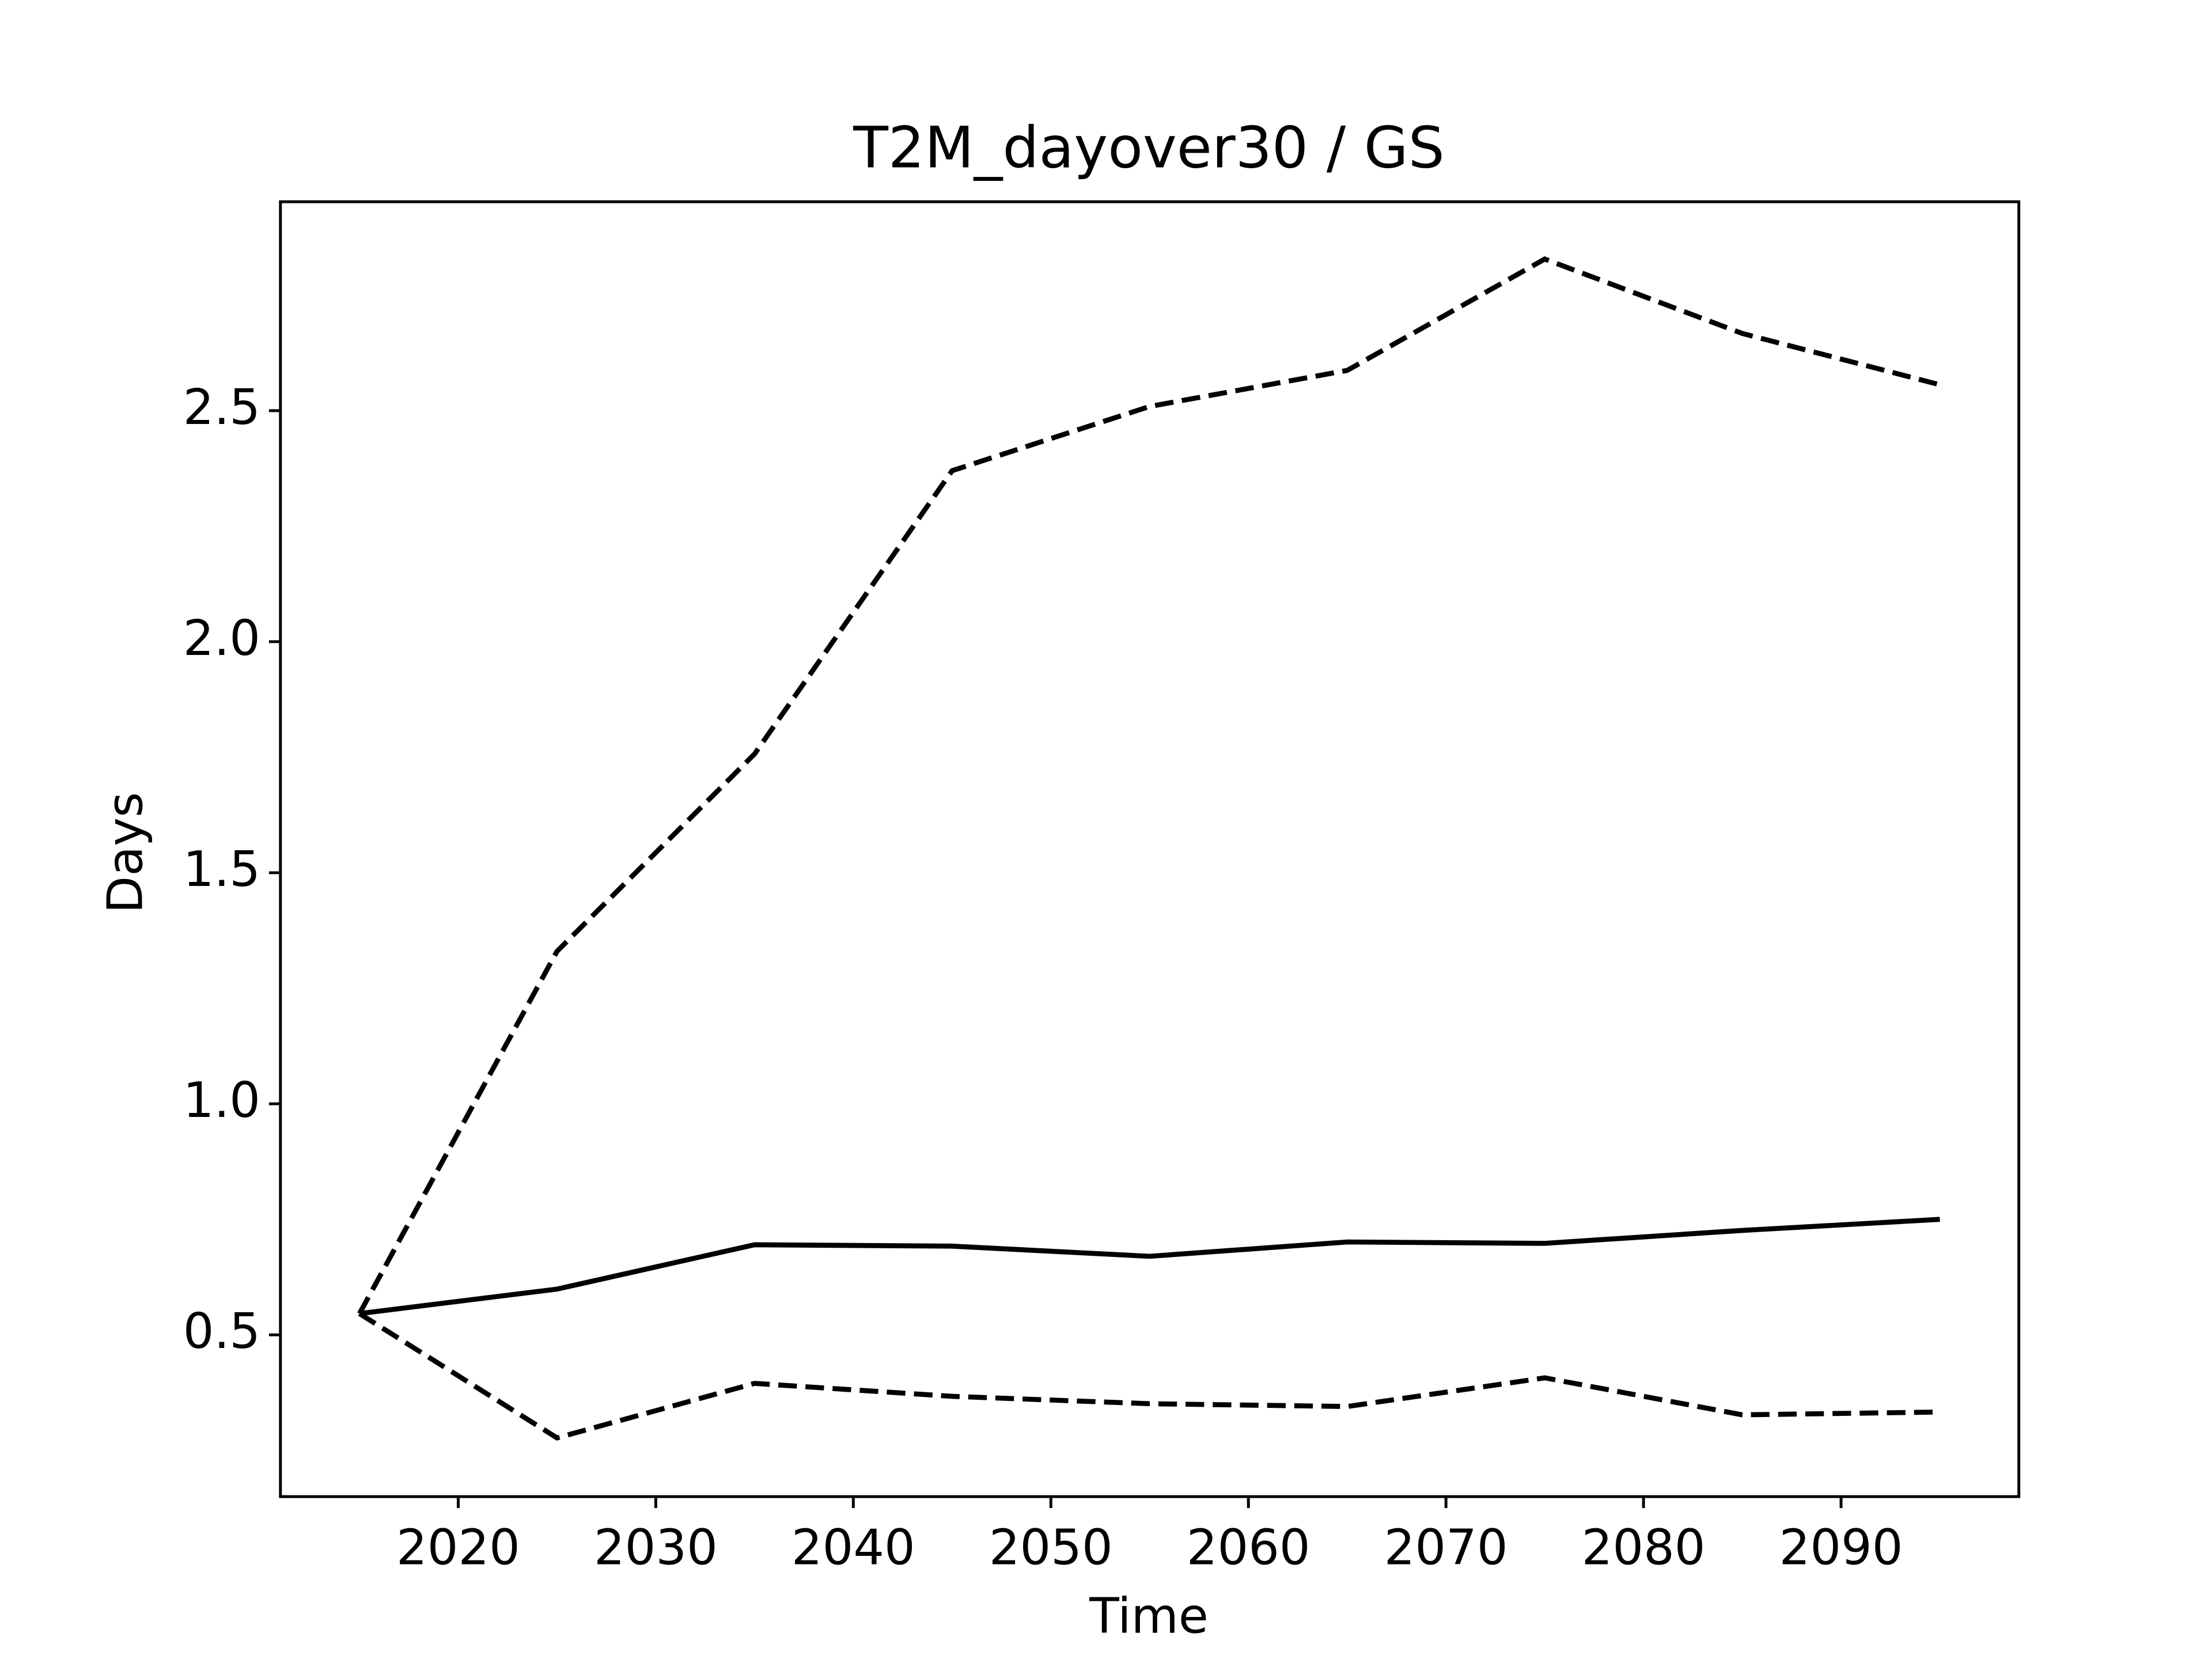  What do you see at coordinates (221, 1331) in the screenshot?
I see `y-tick-label: 0.5` at bounding box center [221, 1331].